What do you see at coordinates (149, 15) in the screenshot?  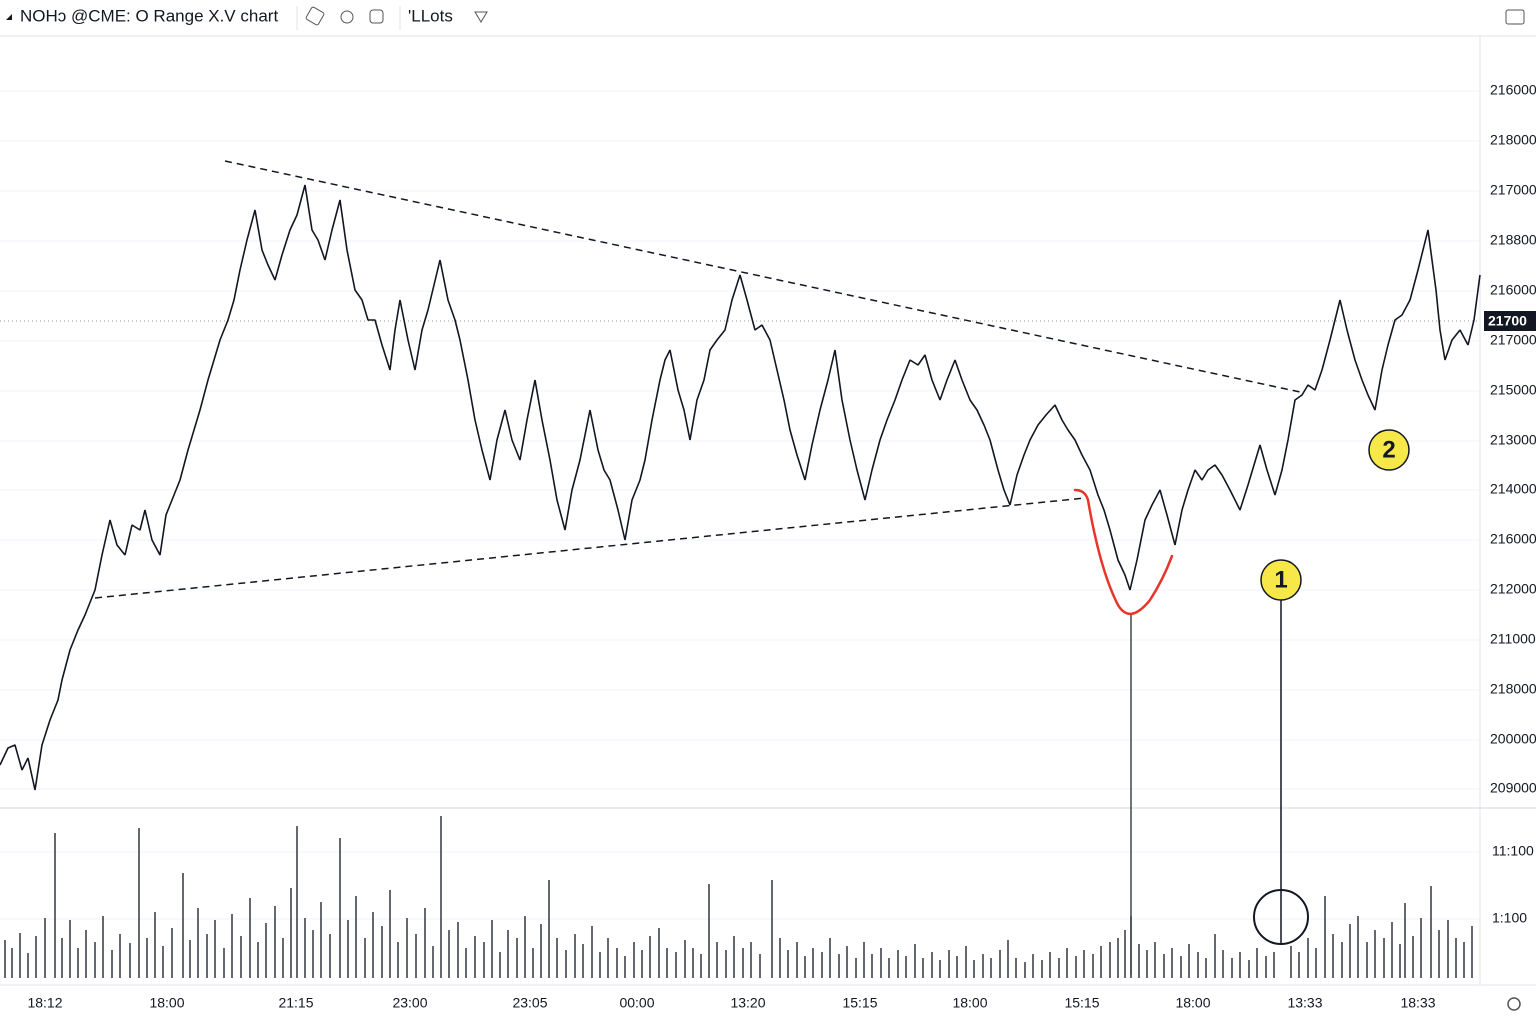 I see `symbol-title: NOHↄ @CME: O Range X.V chart` at bounding box center [149, 15].